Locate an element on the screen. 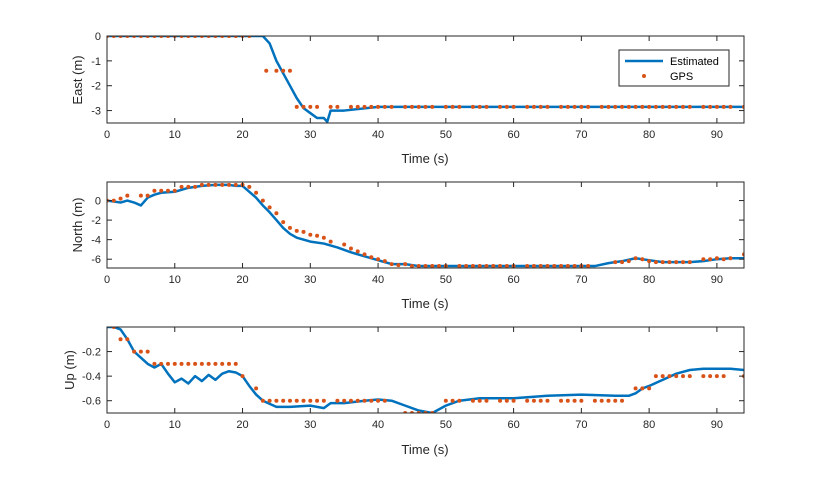  x-tick-label-north: 30 is located at coordinates (310, 280).